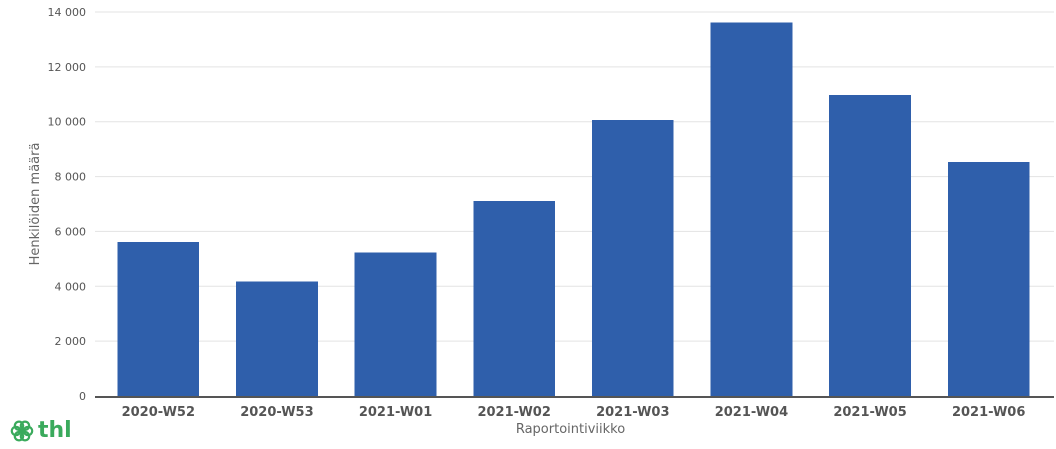 This screenshot has width=1056, height=449. Describe the element at coordinates (71, 286) in the screenshot. I see `y-tick-label: 4 000` at that location.